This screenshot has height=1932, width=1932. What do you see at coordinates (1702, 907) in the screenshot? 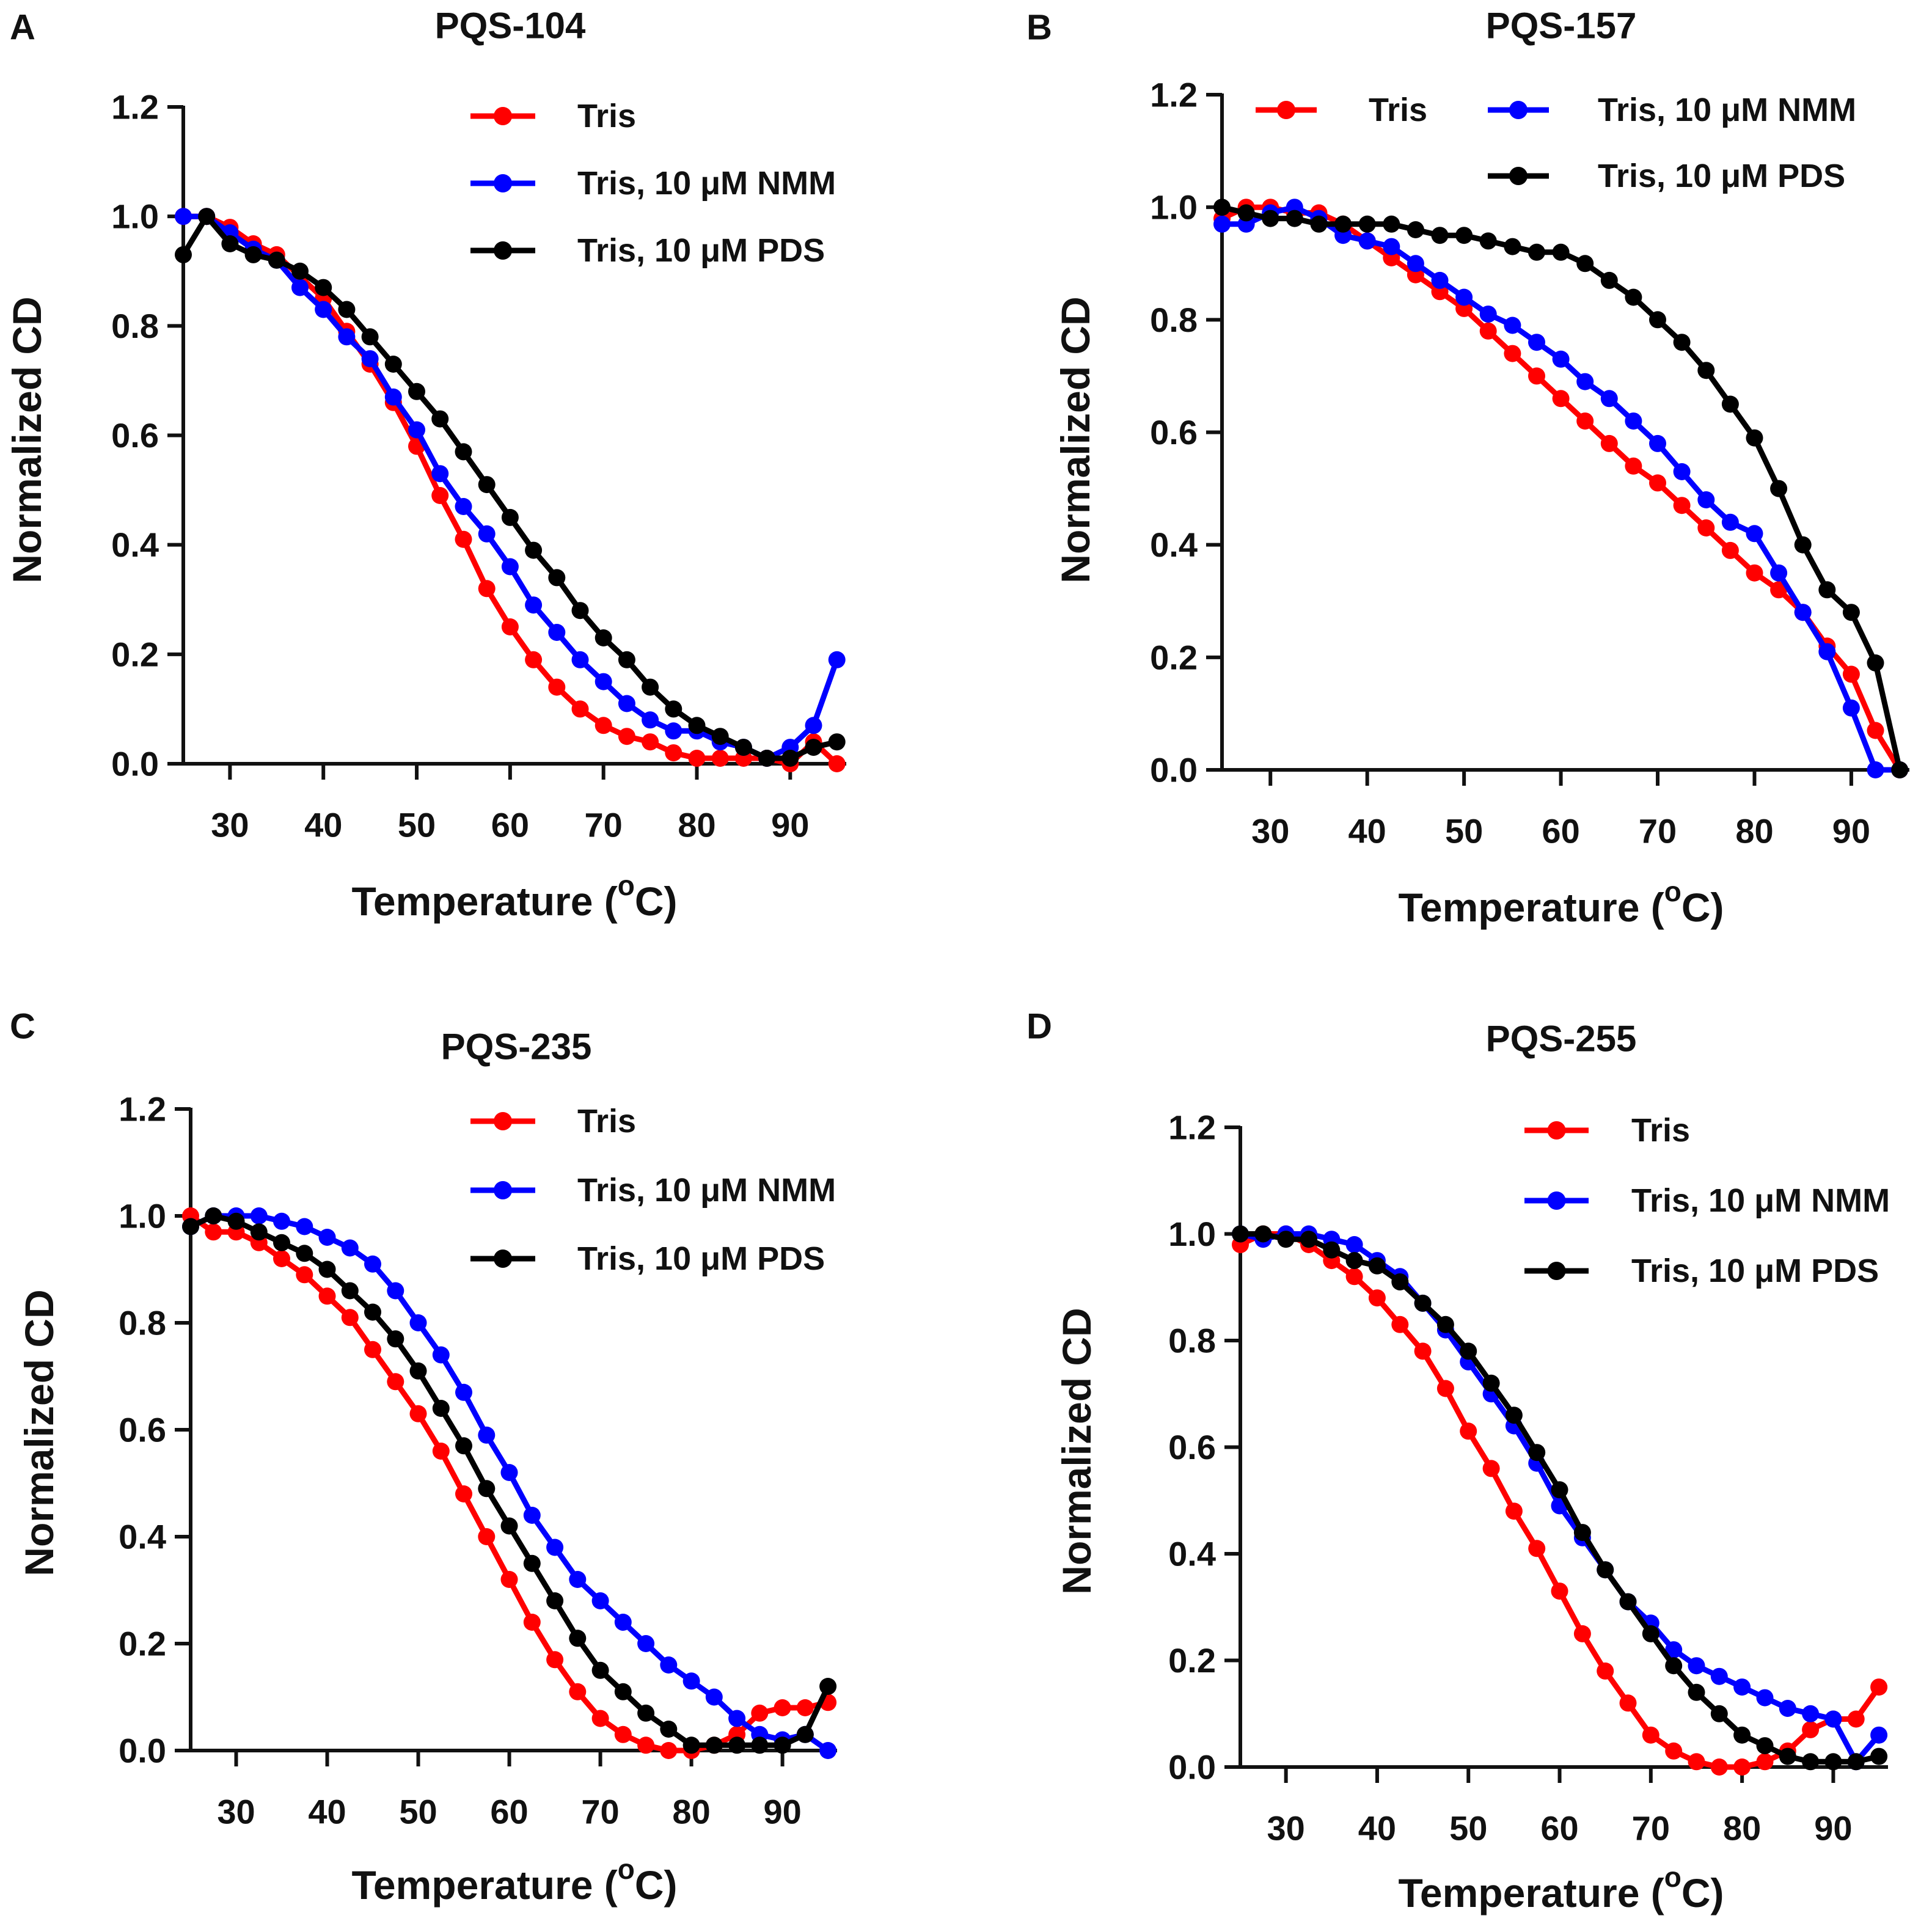
I see `x-axis-label-unit: C)` at bounding box center [1702, 907].